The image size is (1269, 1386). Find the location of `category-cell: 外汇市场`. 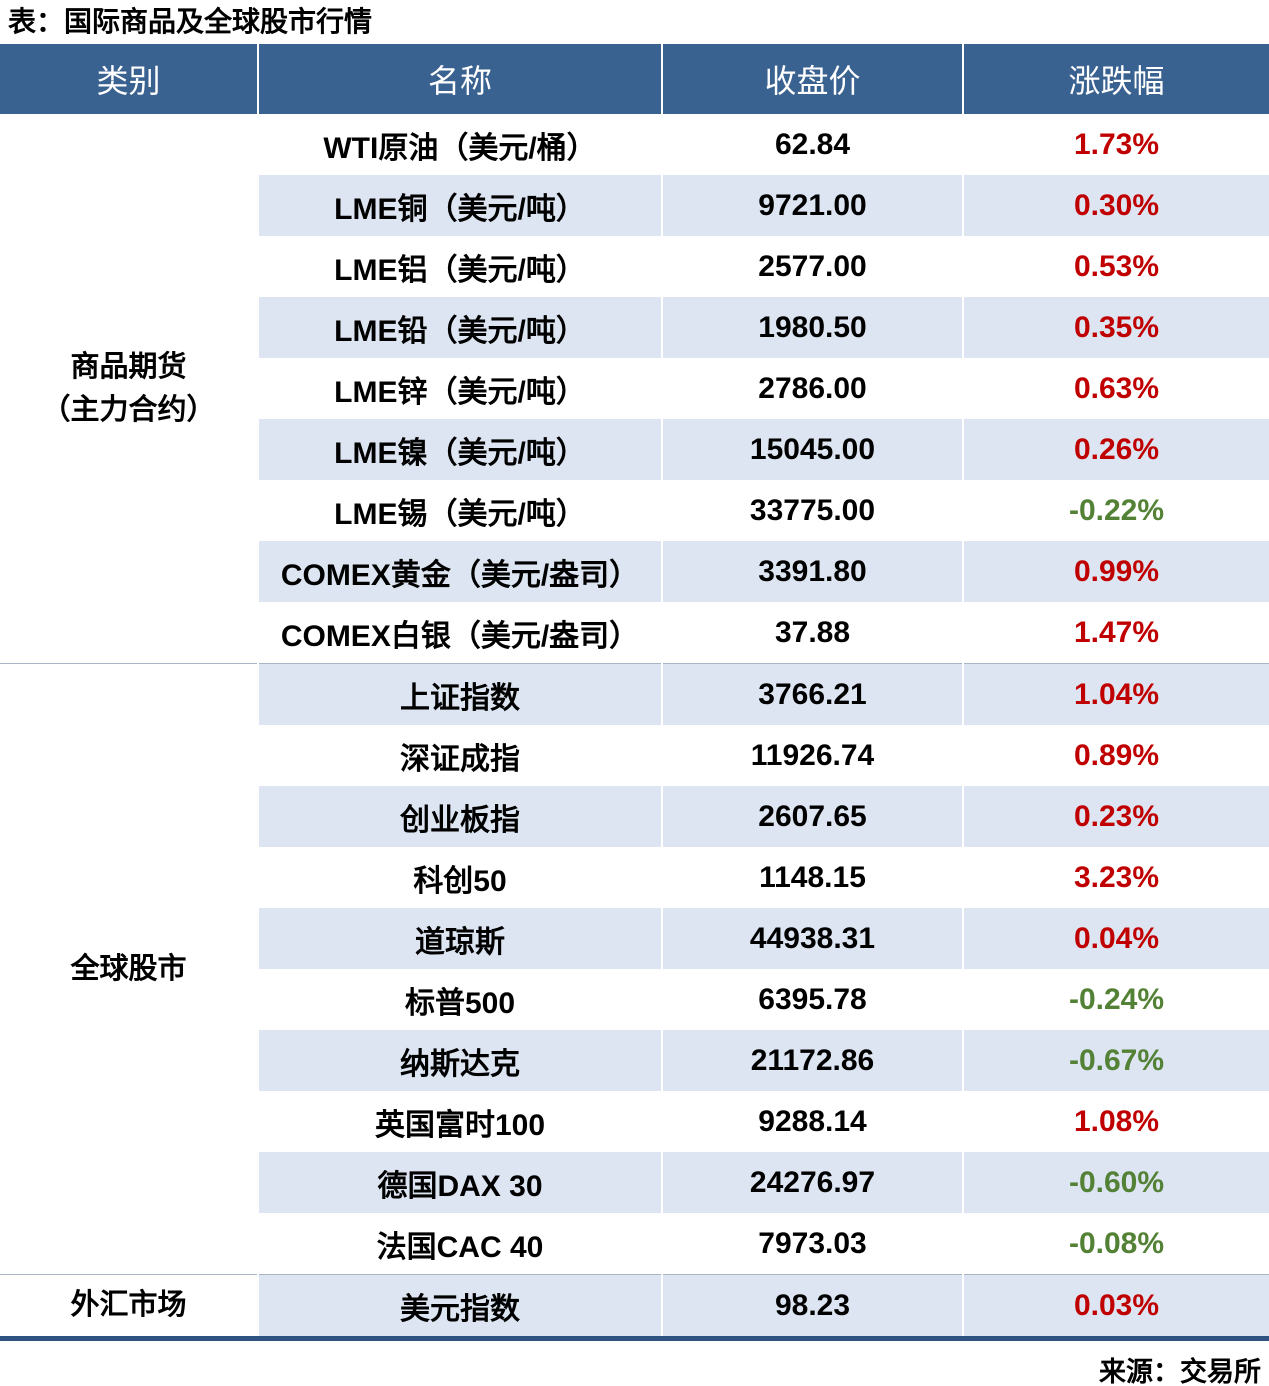

category-cell: 外汇市场 is located at coordinates (129, 1305).